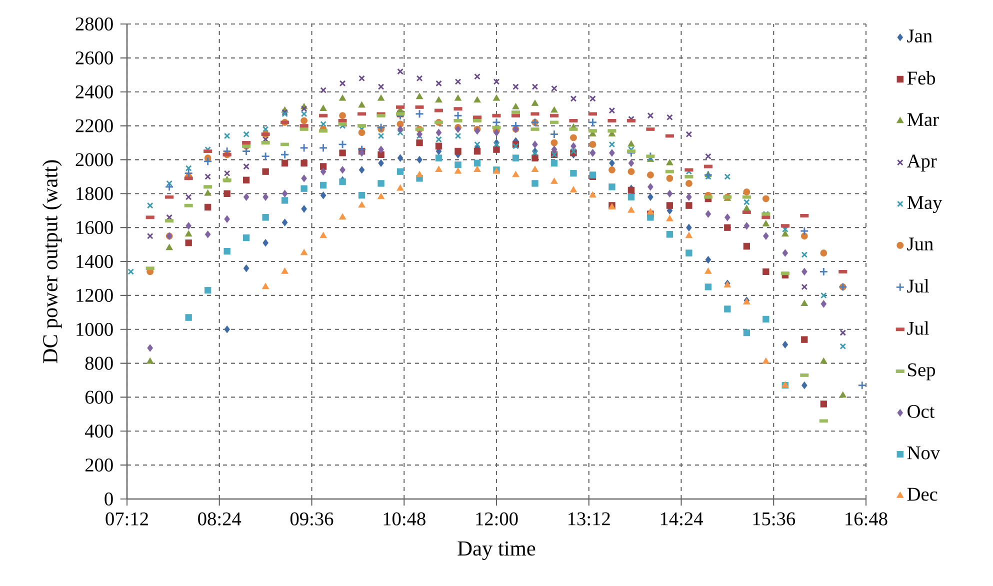 This screenshot has height=586, width=993. What do you see at coordinates (920, 244) in the screenshot?
I see `legend-label: Jun` at bounding box center [920, 244].